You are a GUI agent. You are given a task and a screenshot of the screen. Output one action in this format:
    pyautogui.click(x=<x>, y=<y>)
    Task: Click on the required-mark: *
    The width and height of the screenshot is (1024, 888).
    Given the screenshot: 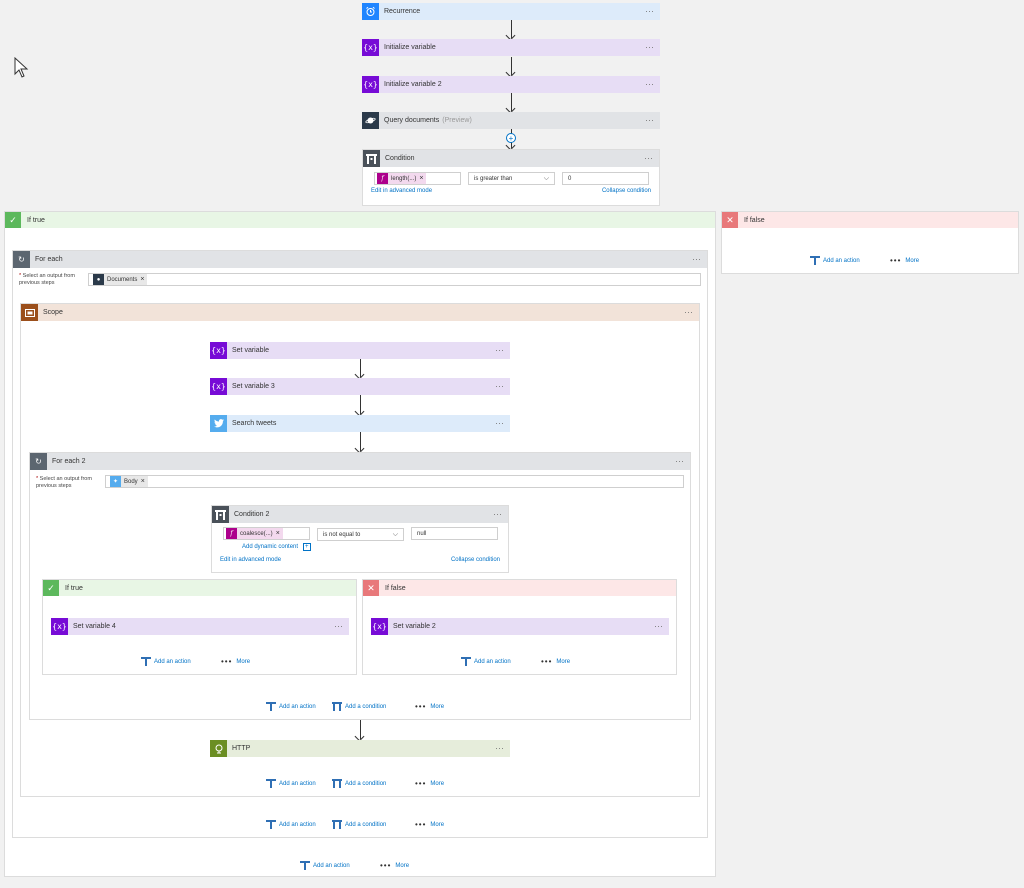 What is the action you would take?
    pyautogui.click(x=20, y=276)
    